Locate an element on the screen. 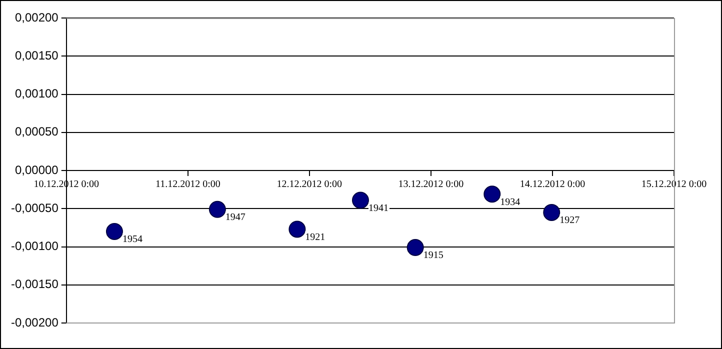  annotation: 1921 is located at coordinates (315, 237).